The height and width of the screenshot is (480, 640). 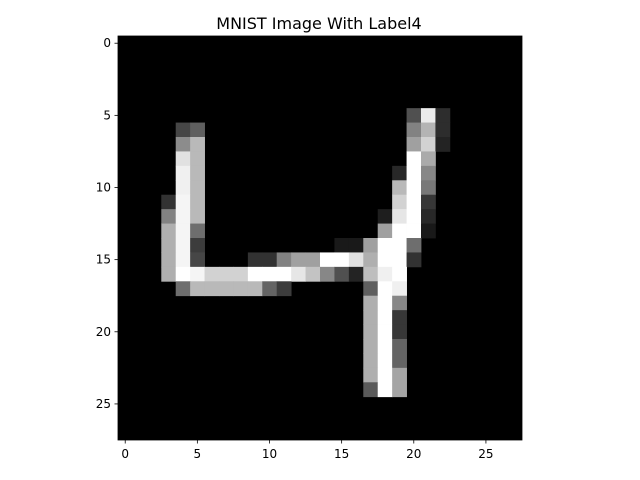 I want to click on x-tick-label: 0, so click(x=125, y=454).